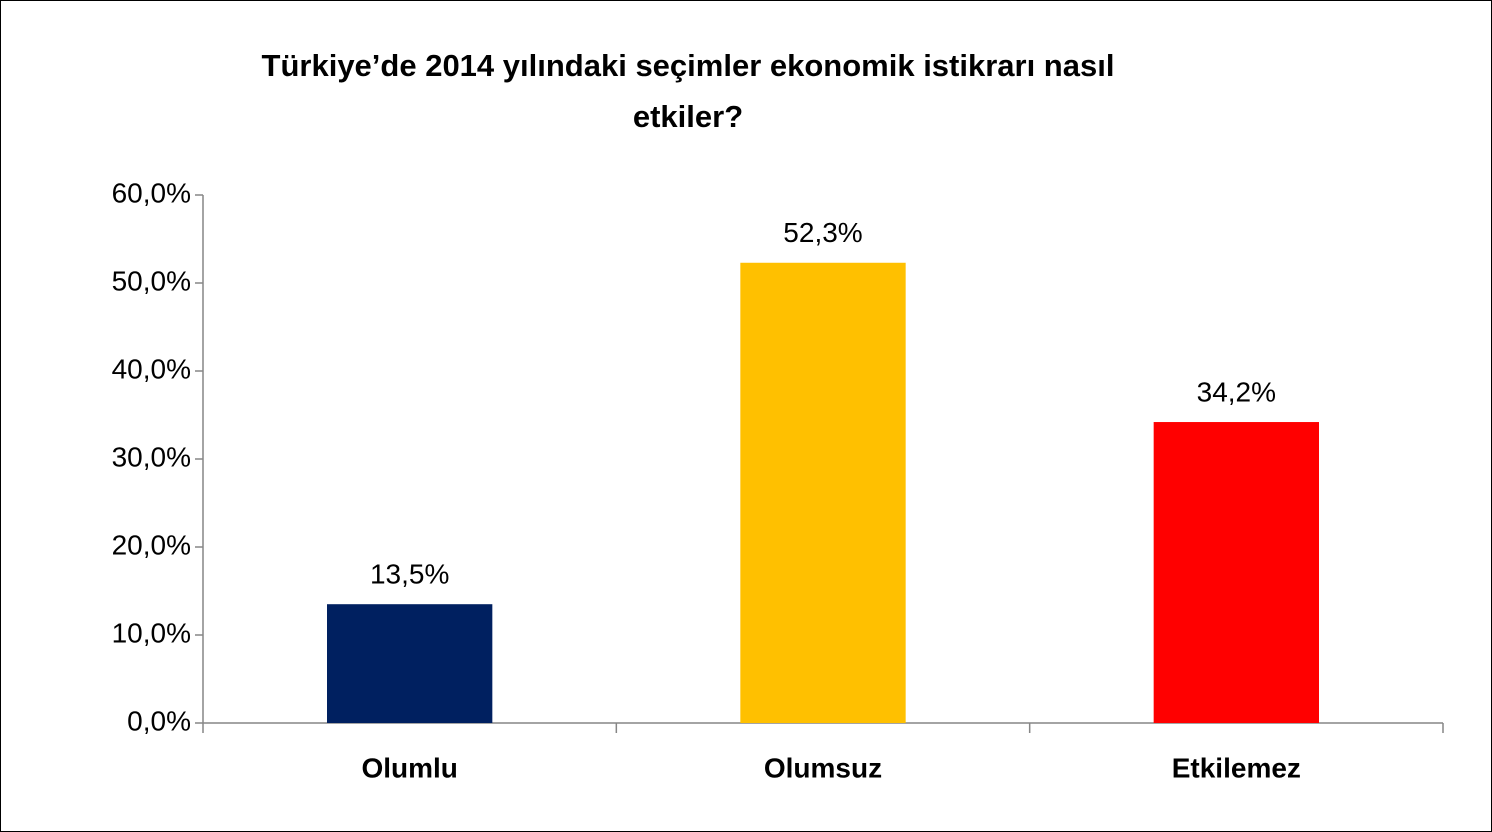  What do you see at coordinates (151, 544) in the screenshot?
I see `y-tick-label: 20,0%` at bounding box center [151, 544].